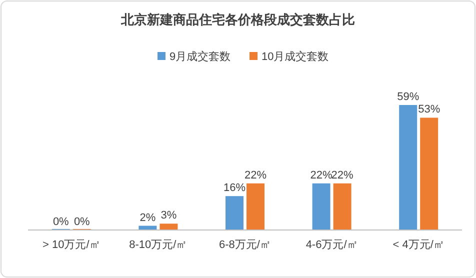  I want to click on data-label: 3%, so click(168, 216).